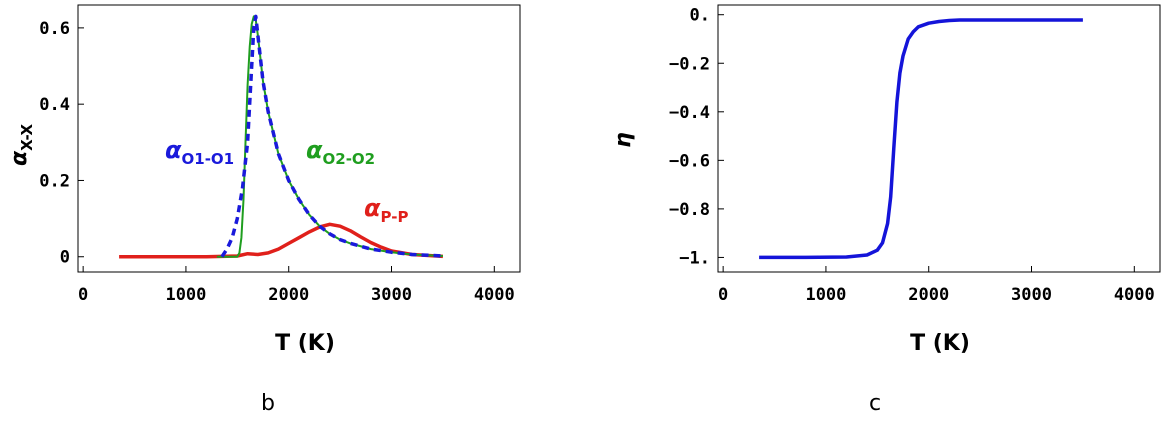 Image resolution: width=1168 pixels, height=425 pixels. I want to click on y-tick-label: 0.2, so click(54, 181).